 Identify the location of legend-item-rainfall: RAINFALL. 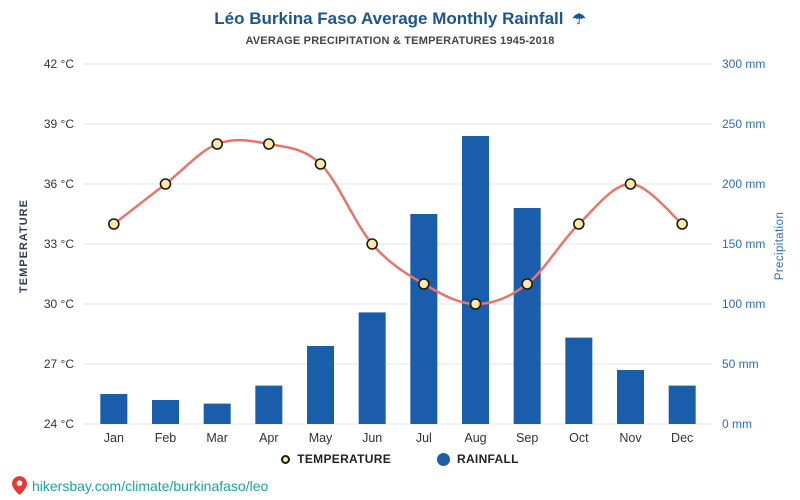
(478, 459).